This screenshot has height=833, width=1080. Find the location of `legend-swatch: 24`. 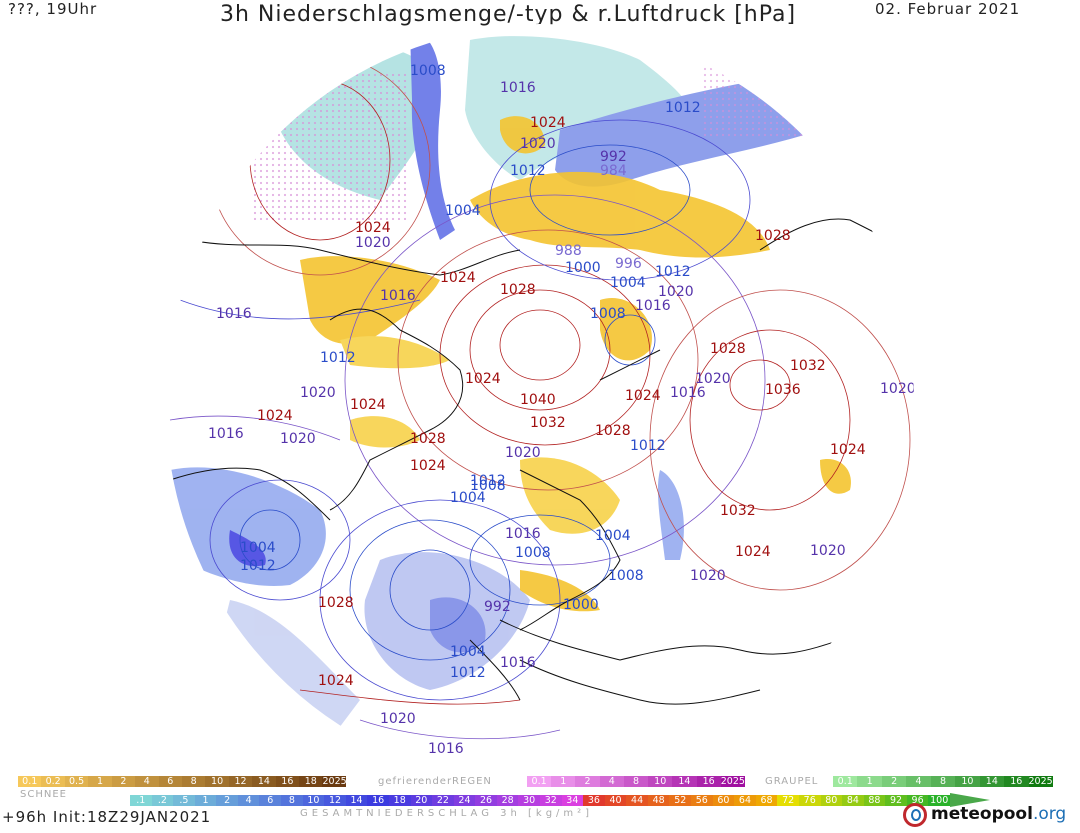

legend-swatch: 24 is located at coordinates (464, 800).